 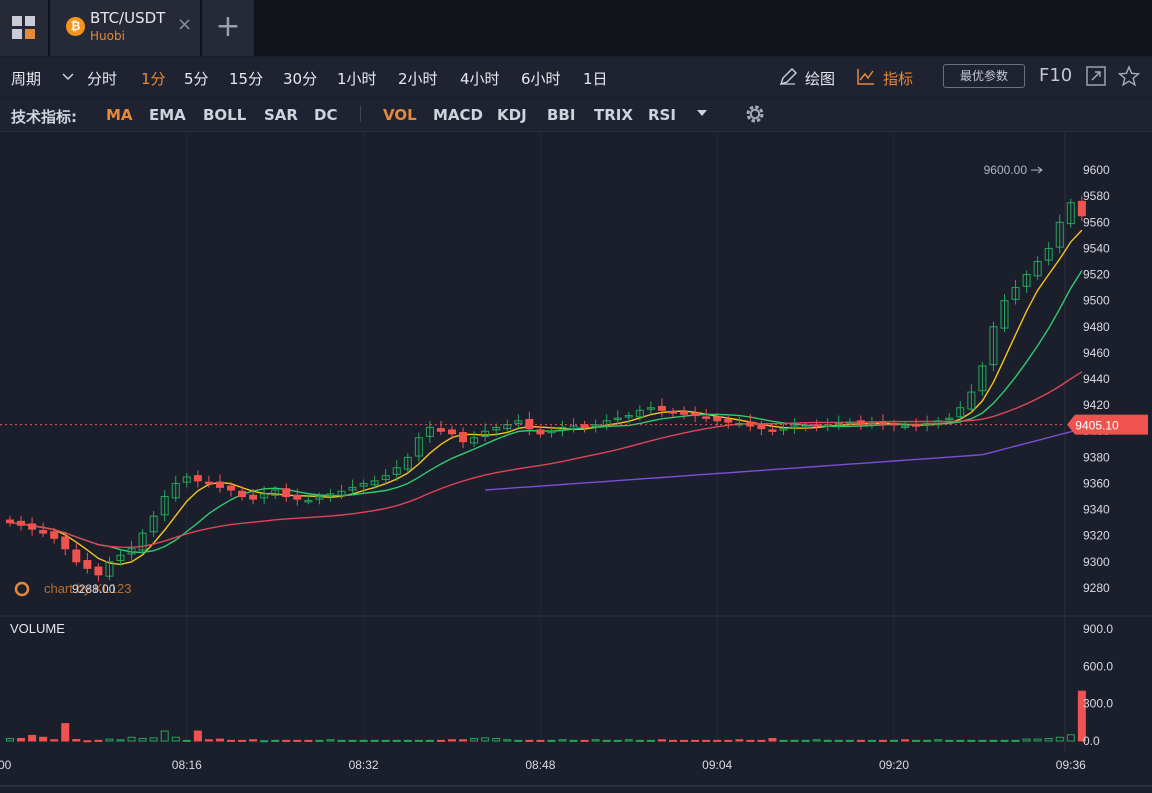 What do you see at coordinates (185, 24) in the screenshot?
I see `close-icon: ×` at bounding box center [185, 24].